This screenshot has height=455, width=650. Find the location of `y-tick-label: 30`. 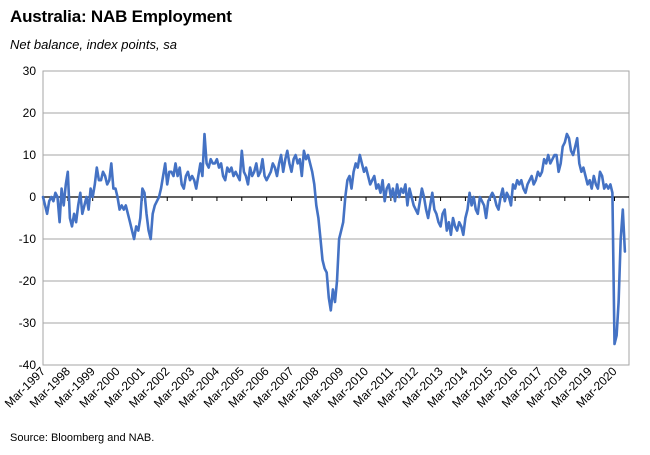

y-tick-label: 30 is located at coordinates (30, 71).